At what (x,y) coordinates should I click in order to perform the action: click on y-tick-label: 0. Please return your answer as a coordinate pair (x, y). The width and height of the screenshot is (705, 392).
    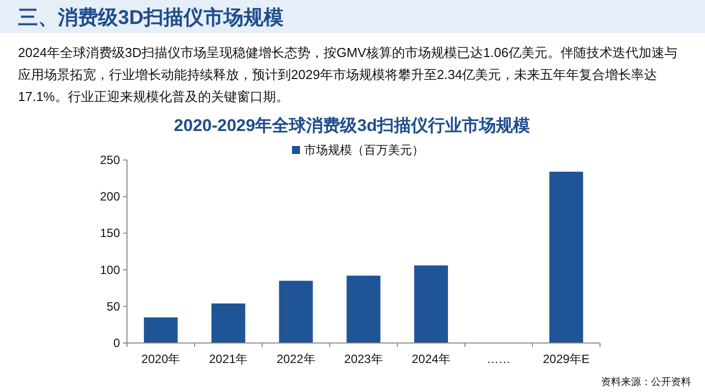
    Looking at the image, I should click on (116, 343).